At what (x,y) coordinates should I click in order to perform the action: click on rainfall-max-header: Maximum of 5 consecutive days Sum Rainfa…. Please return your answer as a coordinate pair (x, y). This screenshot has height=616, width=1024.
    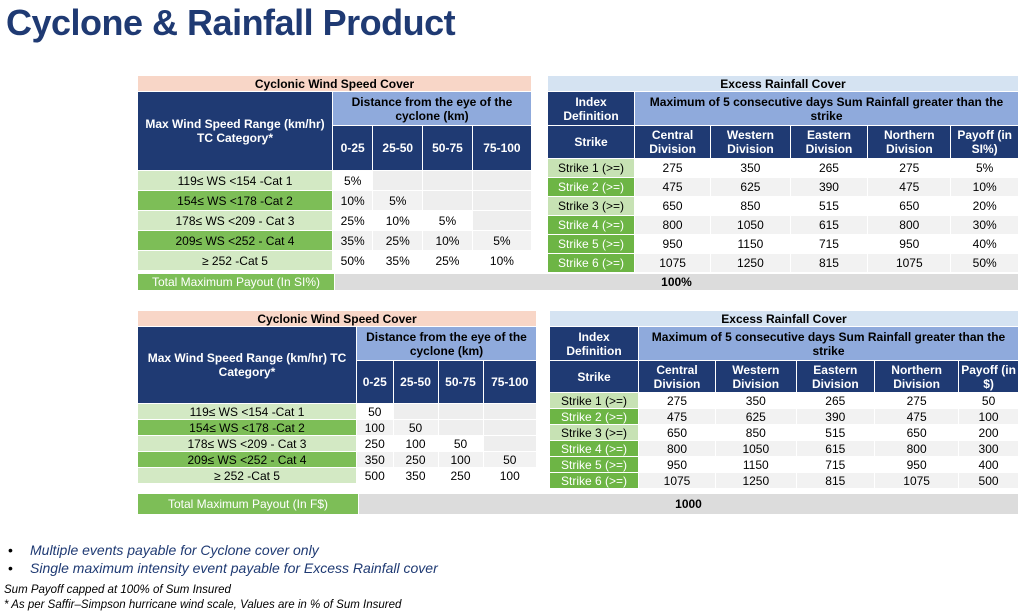
    Looking at the image, I should click on (828, 343).